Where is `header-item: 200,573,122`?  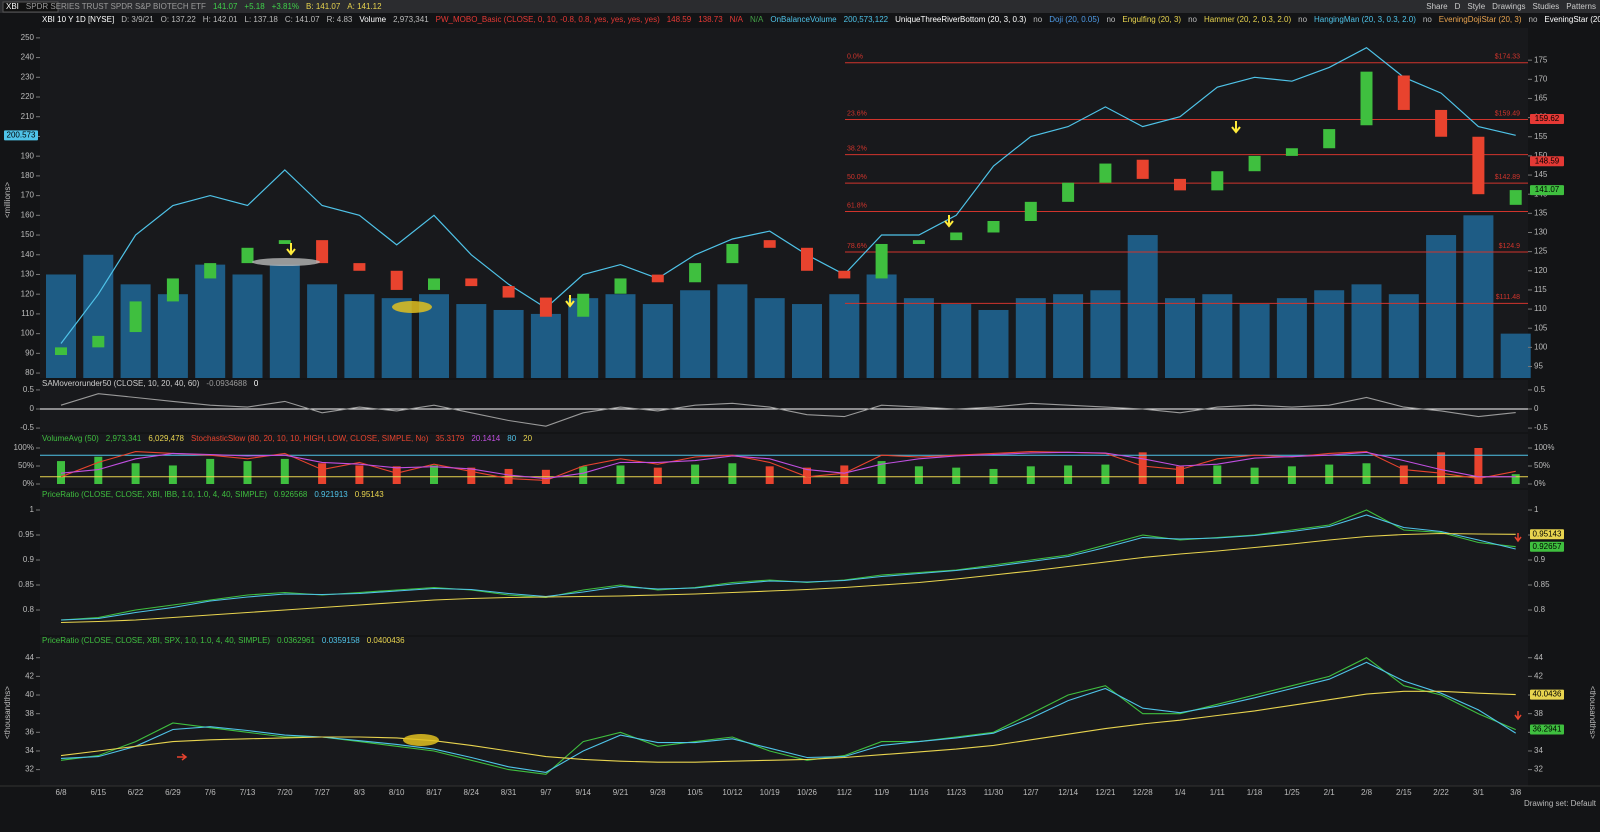
header-item: 200,573,122 is located at coordinates (866, 19).